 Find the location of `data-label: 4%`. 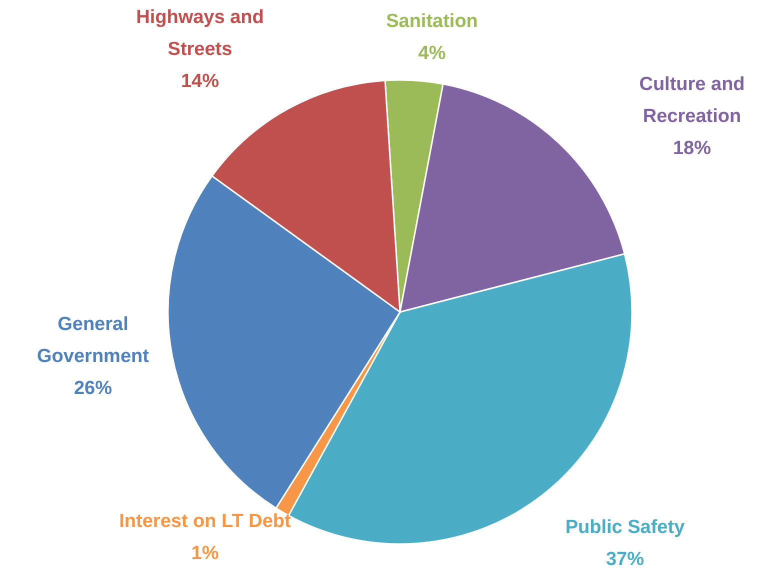

data-label: 4% is located at coordinates (432, 53).